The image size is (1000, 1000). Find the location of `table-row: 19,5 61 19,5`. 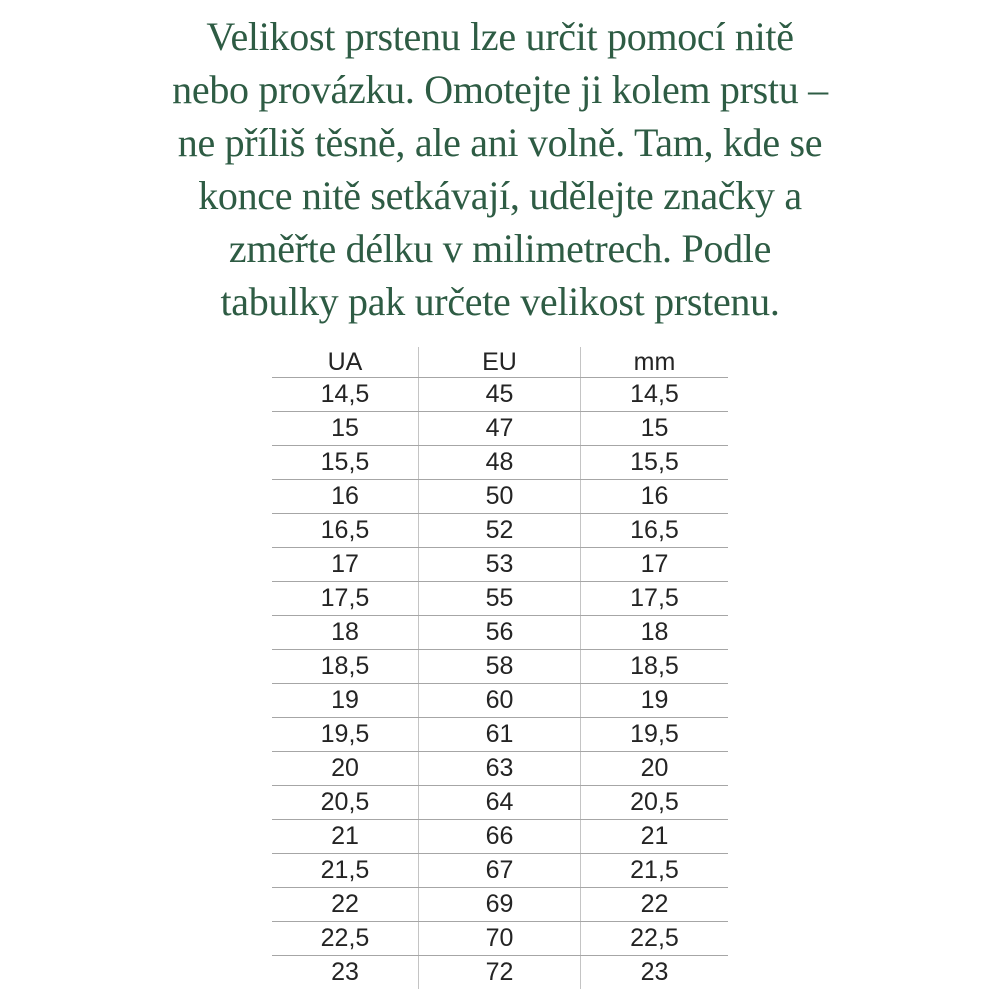

table-row: 19,5 61 19,5 is located at coordinates (500, 734).